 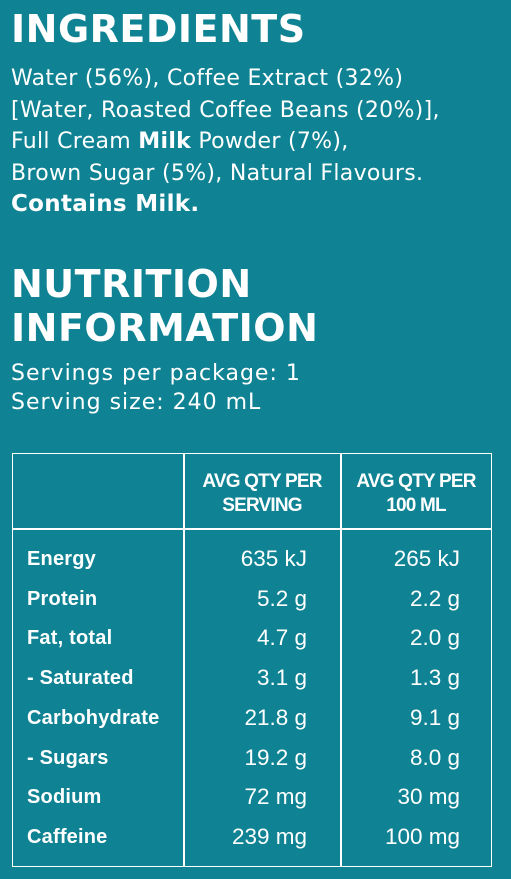 What do you see at coordinates (275, 717) in the screenshot?
I see `value-per-serving: 21.8 g` at bounding box center [275, 717].